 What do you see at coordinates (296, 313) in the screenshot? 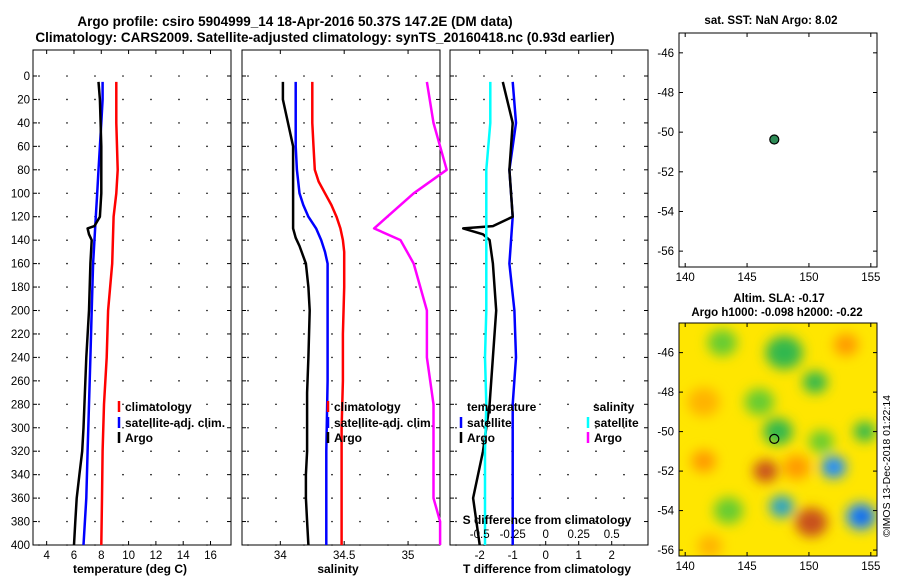
I see `salinity-series-argo` at bounding box center [296, 313].